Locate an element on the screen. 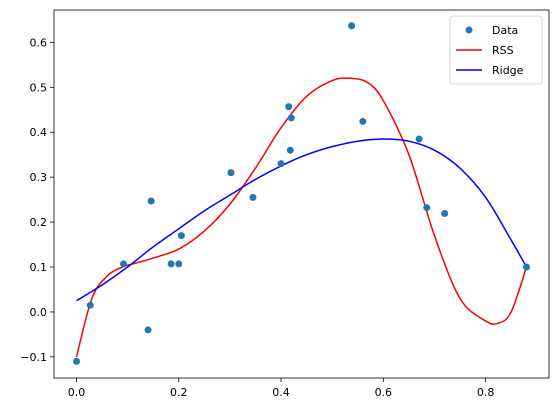 This screenshot has height=413, width=559. legend-ridge-label: Ridge is located at coordinates (508, 70).